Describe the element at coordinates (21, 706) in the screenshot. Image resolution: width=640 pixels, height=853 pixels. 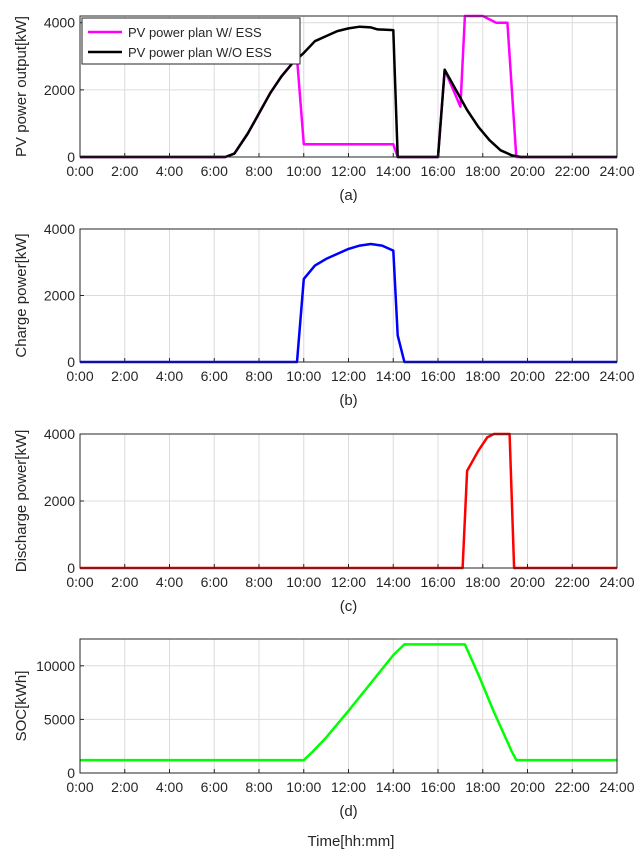
I see `y-axis-label: SOC[kWh]` at that location.